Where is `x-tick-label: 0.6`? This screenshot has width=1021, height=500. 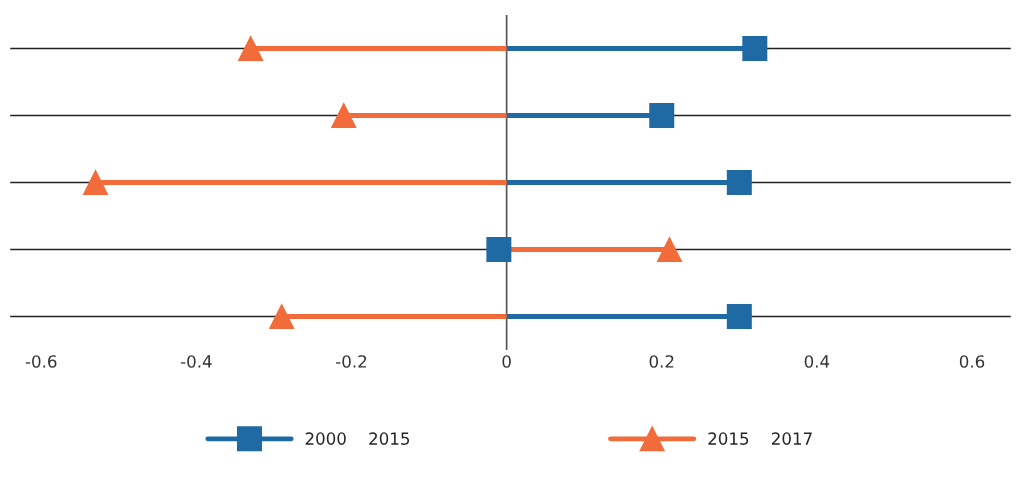 x-tick-label: 0.6 is located at coordinates (972, 361).